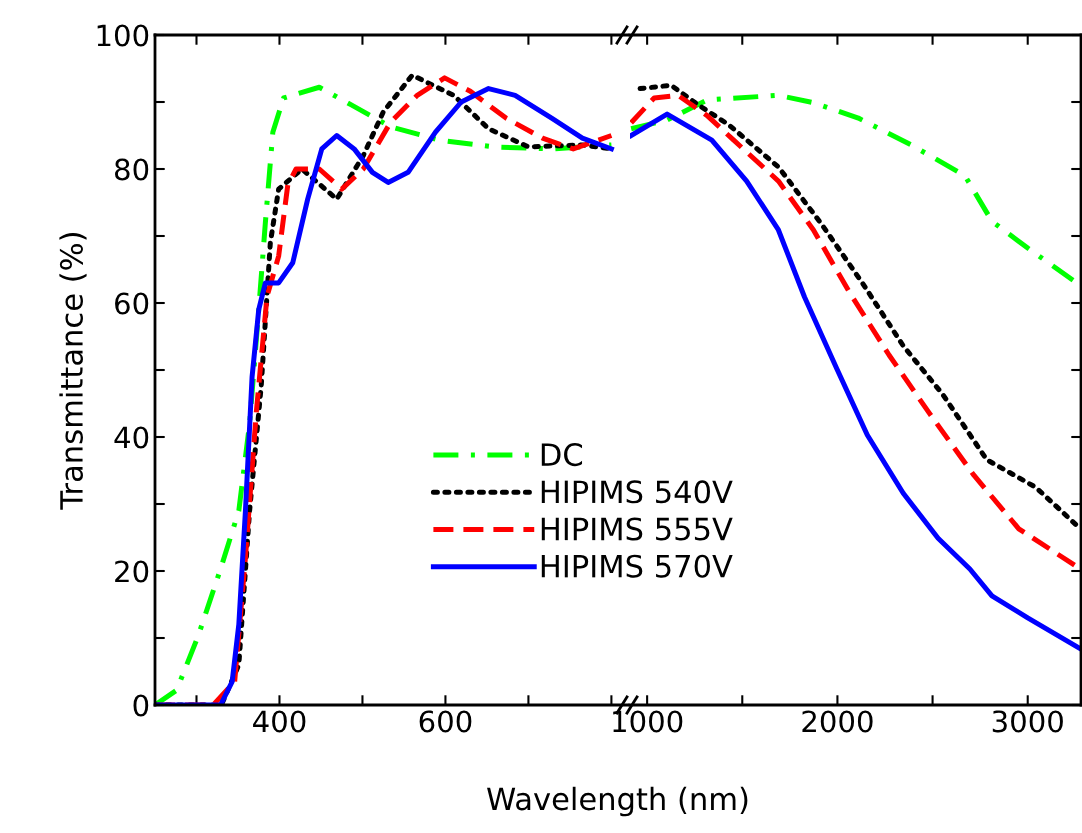  What do you see at coordinates (445, 721) in the screenshot?
I see `x-tick-label: 600` at bounding box center [445, 721].